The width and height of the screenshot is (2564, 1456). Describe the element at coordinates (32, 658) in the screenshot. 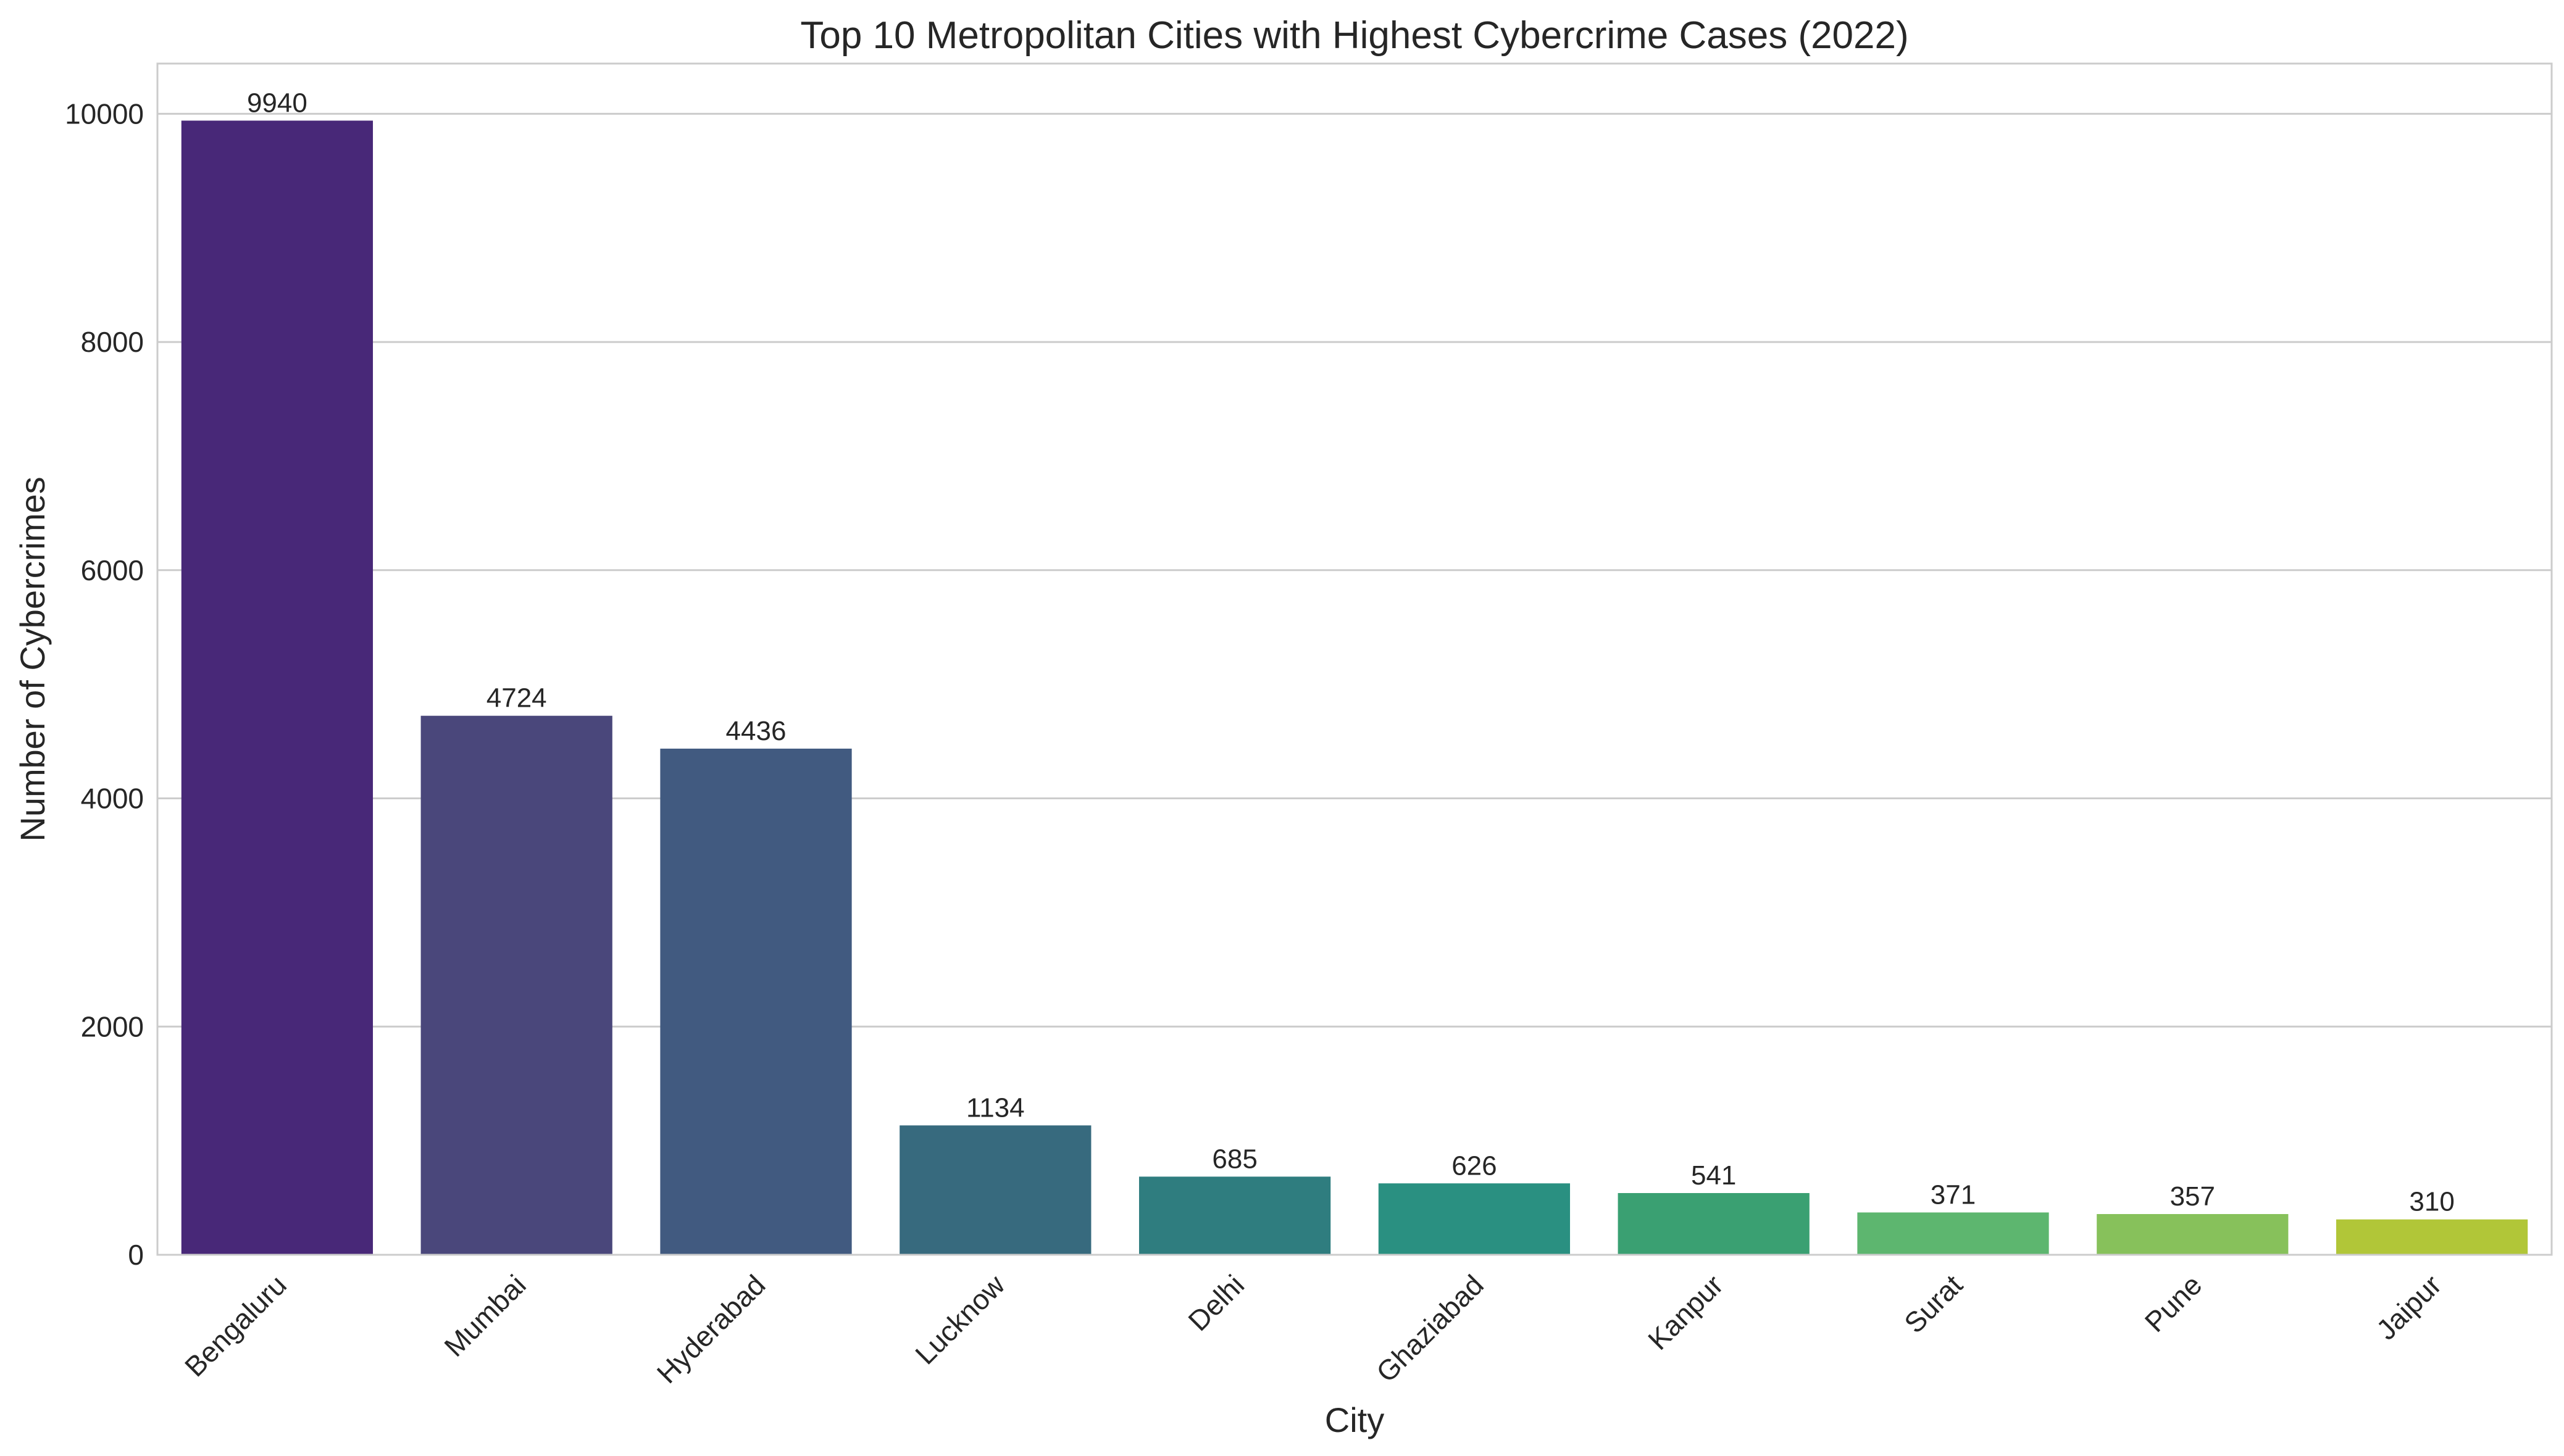

I see `y-axis-label: Number of Cybercrimes` at that location.